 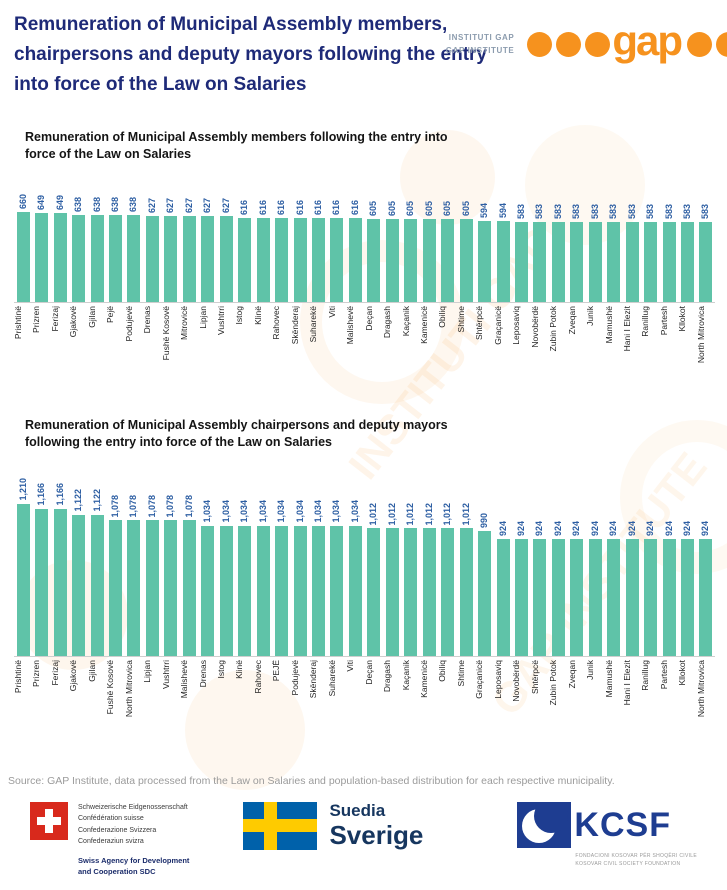 I want to click on sweden-label-suedia: Suedia, so click(x=357, y=810).